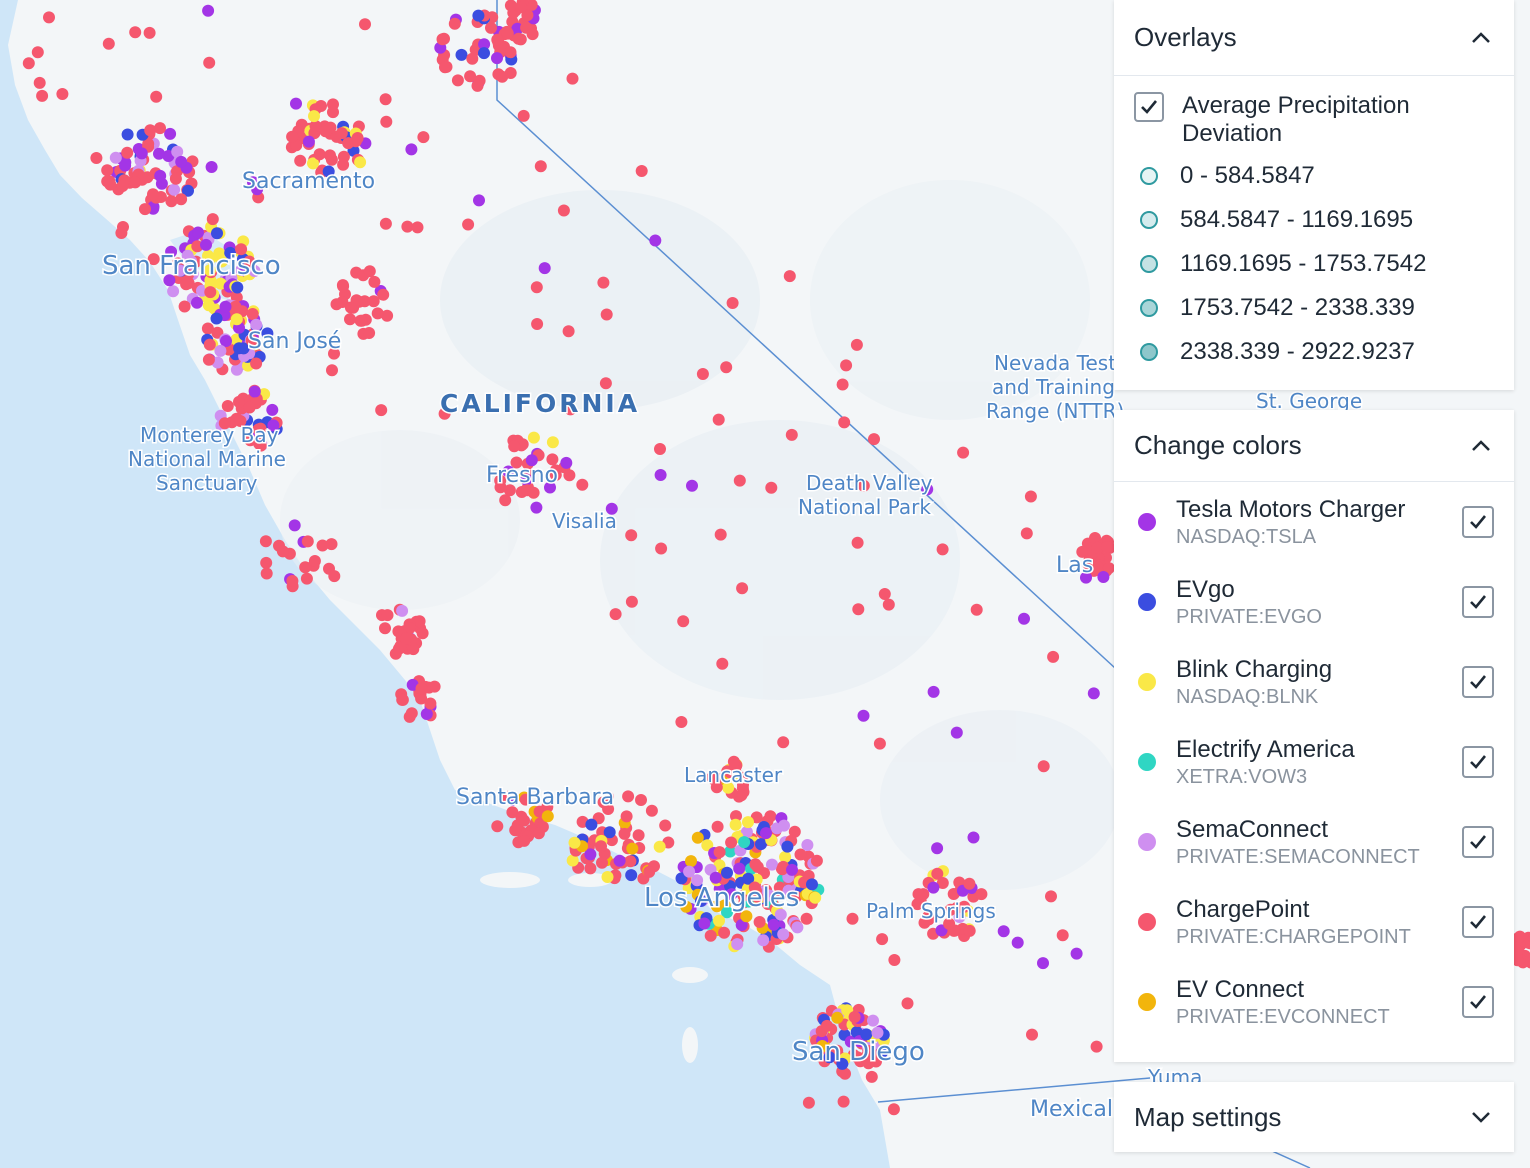 This screenshot has height=1168, width=1530. What do you see at coordinates (1147, 682) in the screenshot?
I see `company-color-swatch-icon` at bounding box center [1147, 682].